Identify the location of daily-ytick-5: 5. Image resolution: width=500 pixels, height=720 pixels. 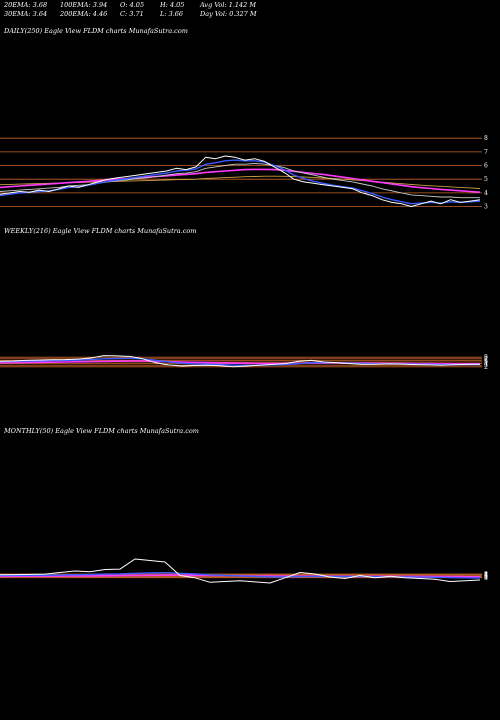
(486, 179).